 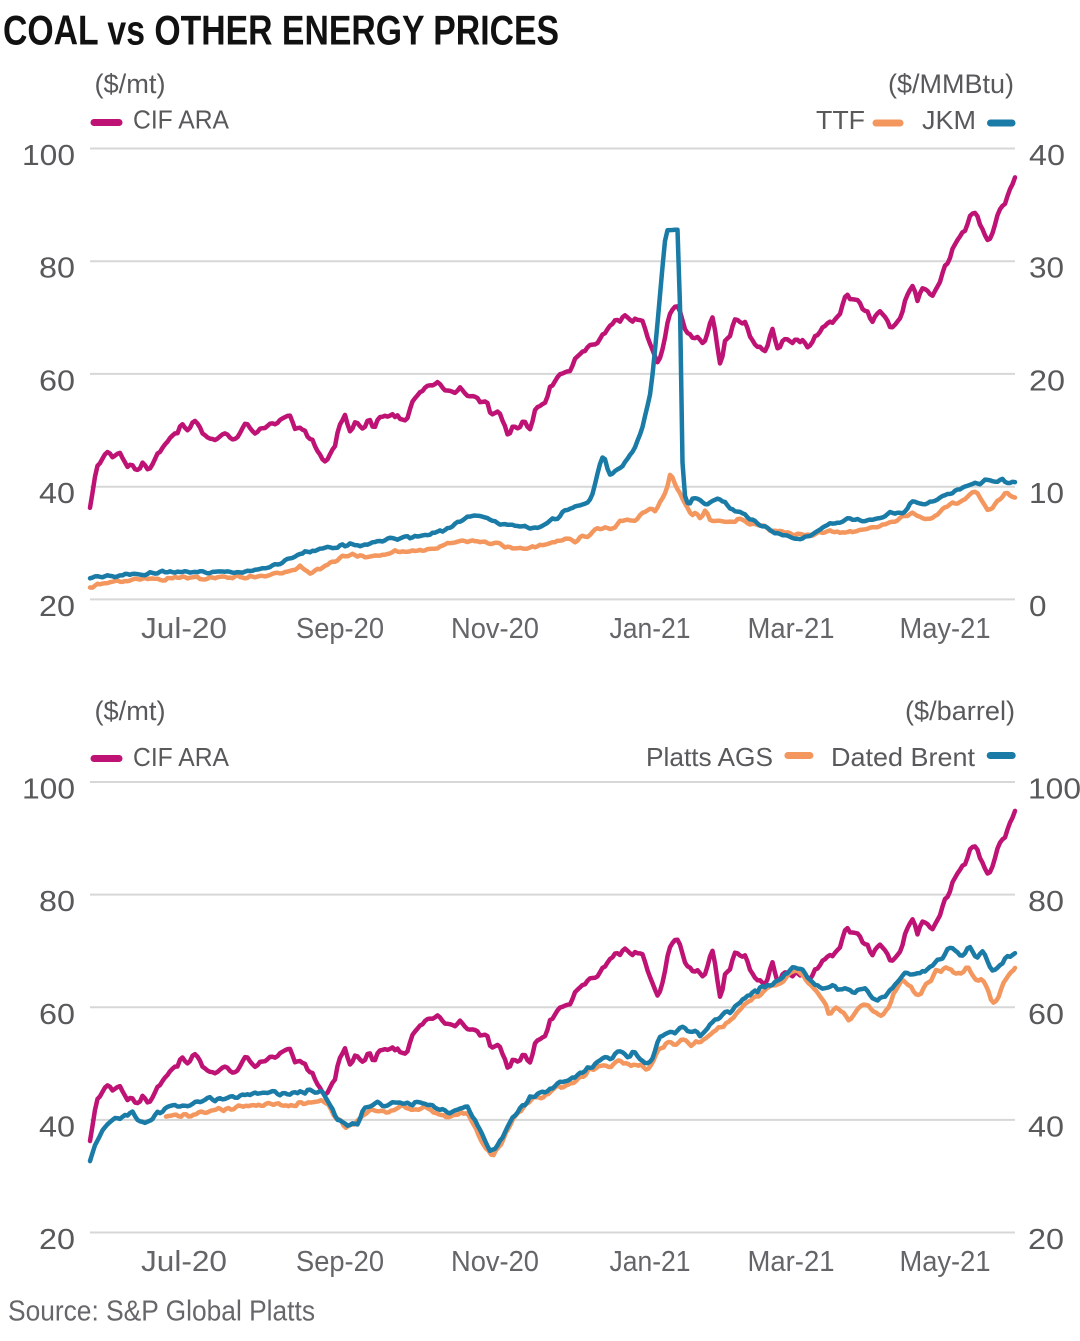 I want to click on svg-text: 30, so click(x=1046, y=269).